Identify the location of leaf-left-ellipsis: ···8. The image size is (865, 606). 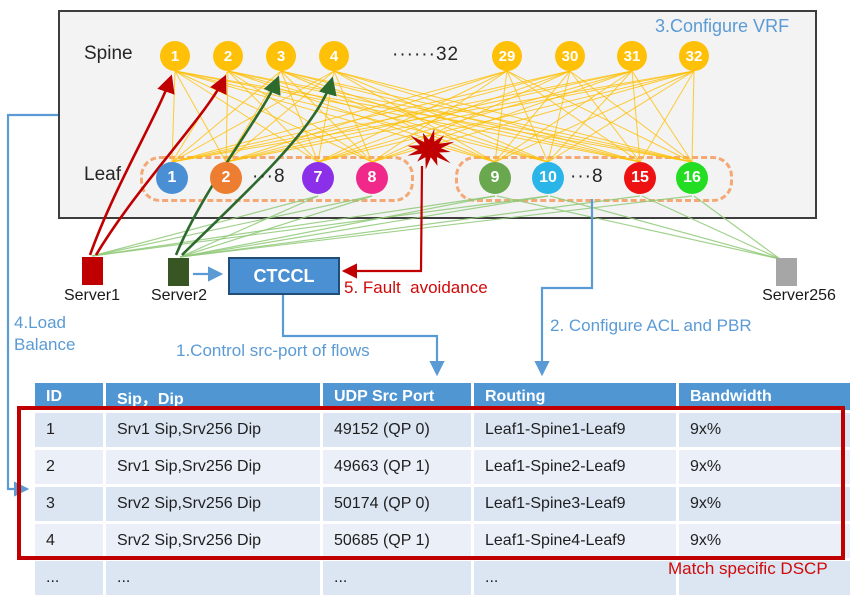
(269, 176).